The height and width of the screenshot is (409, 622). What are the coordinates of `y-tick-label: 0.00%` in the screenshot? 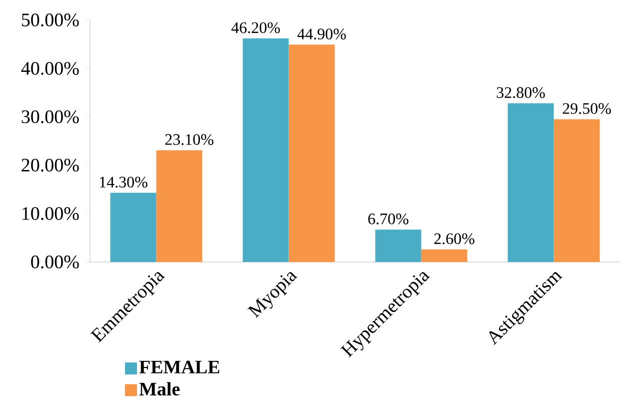 It's located at (55, 262).